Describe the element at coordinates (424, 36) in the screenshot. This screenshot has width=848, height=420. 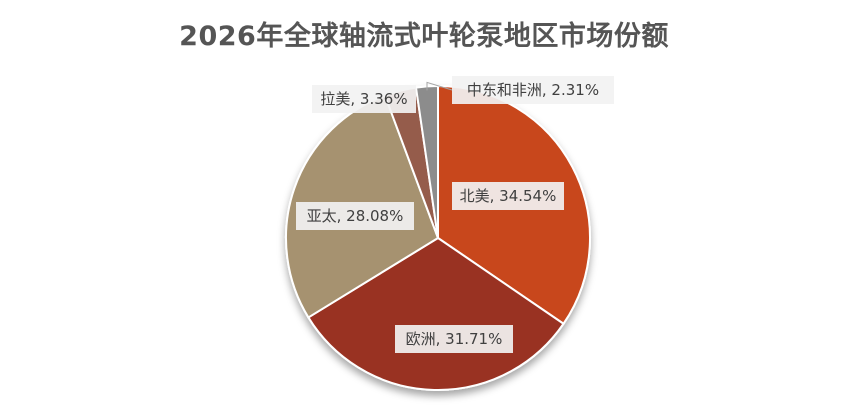
I see `chart-title: 2026年全球轴流式叶轮泵地区市场份额` at that location.